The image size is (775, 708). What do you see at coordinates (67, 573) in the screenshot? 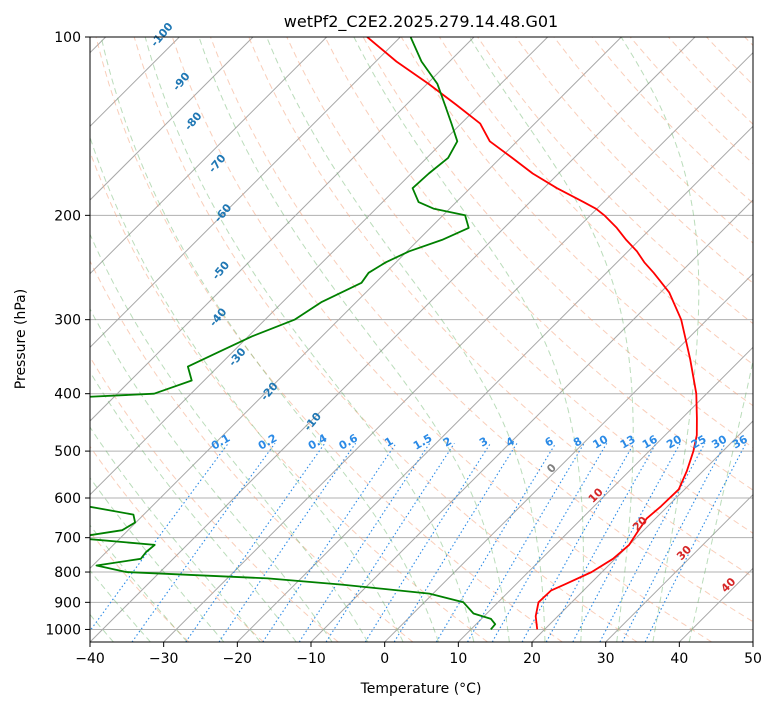
I see `y-tick-label: 800` at bounding box center [67, 573].